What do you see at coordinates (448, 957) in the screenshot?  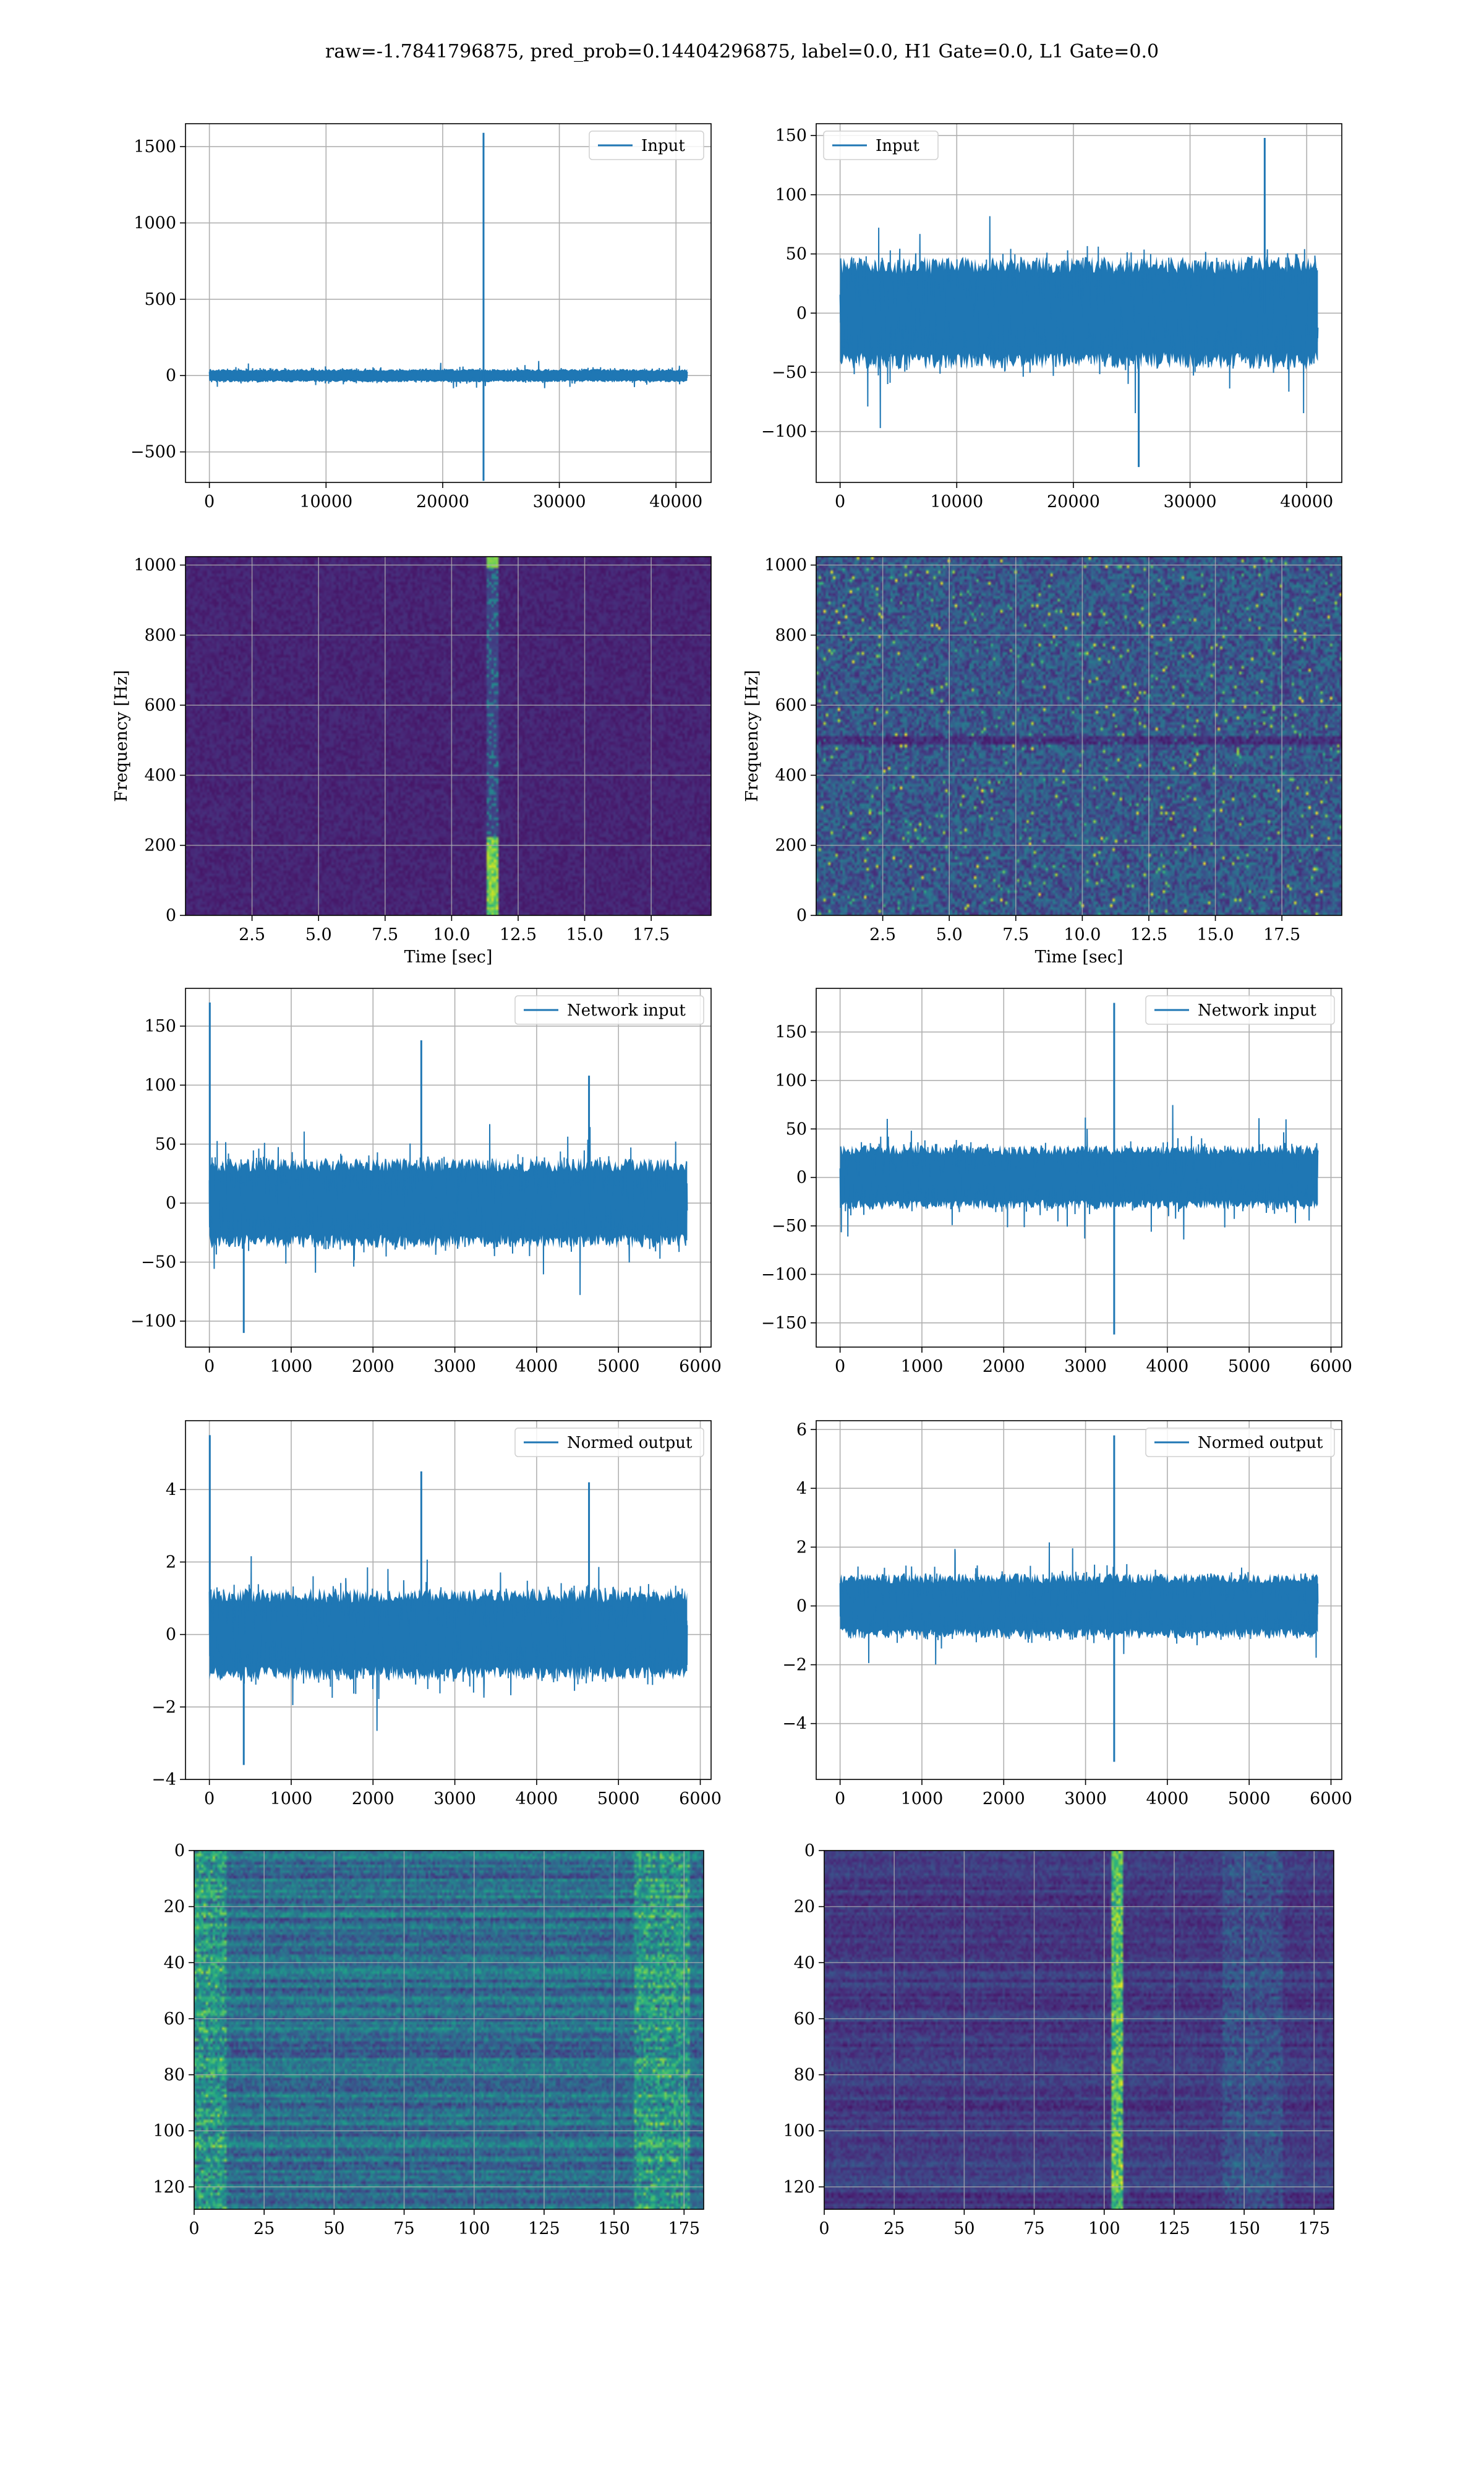 I see `x-axis-label: Time [sec]` at bounding box center [448, 957].